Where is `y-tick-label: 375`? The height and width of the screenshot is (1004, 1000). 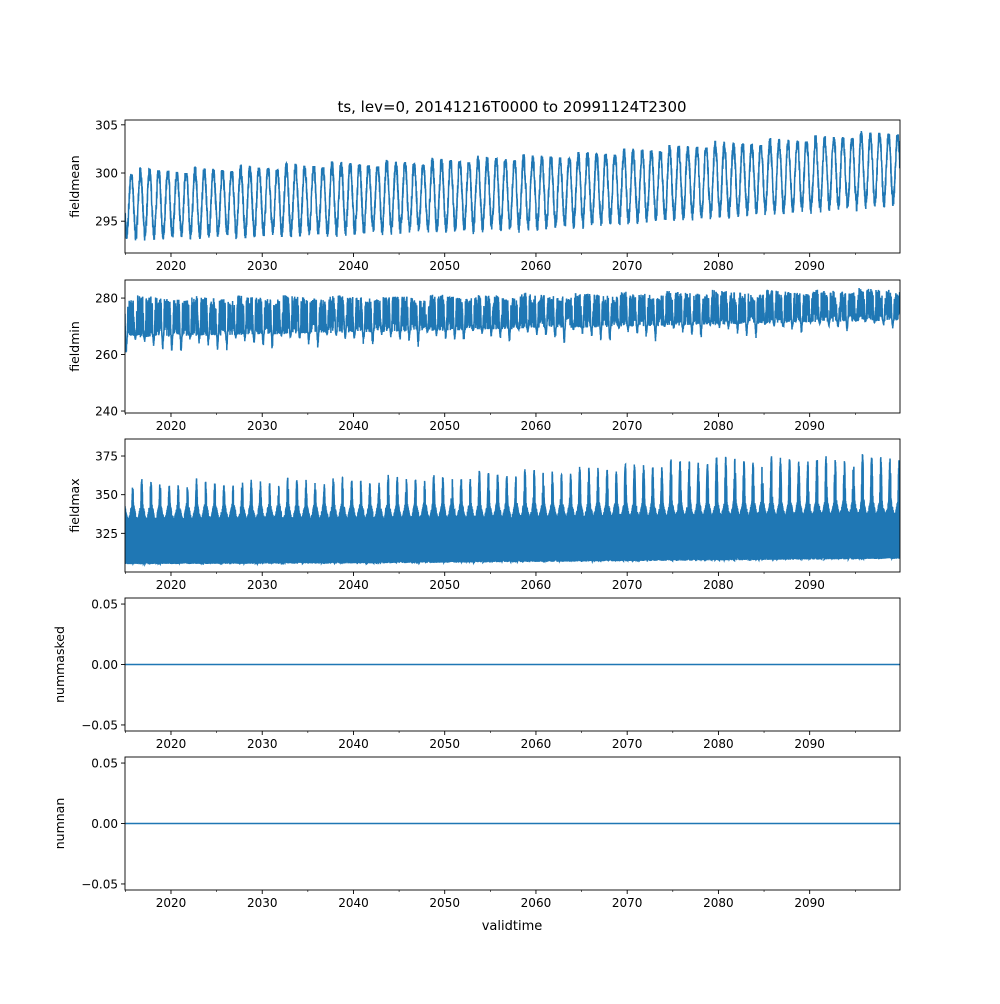
y-tick-label: 375 is located at coordinates (106, 457).